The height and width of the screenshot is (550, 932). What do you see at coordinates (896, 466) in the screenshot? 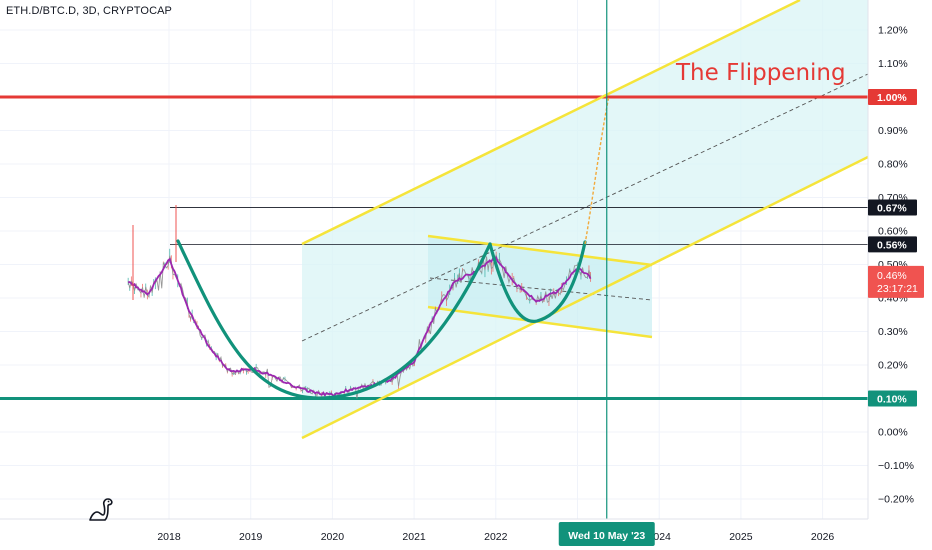
I see `price-tick-label: −0.10%` at bounding box center [896, 466].